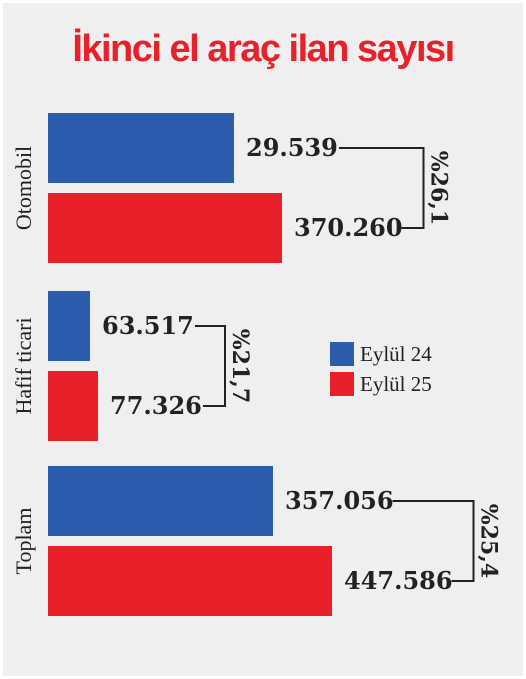  What do you see at coordinates (292, 147) in the screenshot?
I see `value-label-otomobil-eylul-24: 29.539` at bounding box center [292, 147].